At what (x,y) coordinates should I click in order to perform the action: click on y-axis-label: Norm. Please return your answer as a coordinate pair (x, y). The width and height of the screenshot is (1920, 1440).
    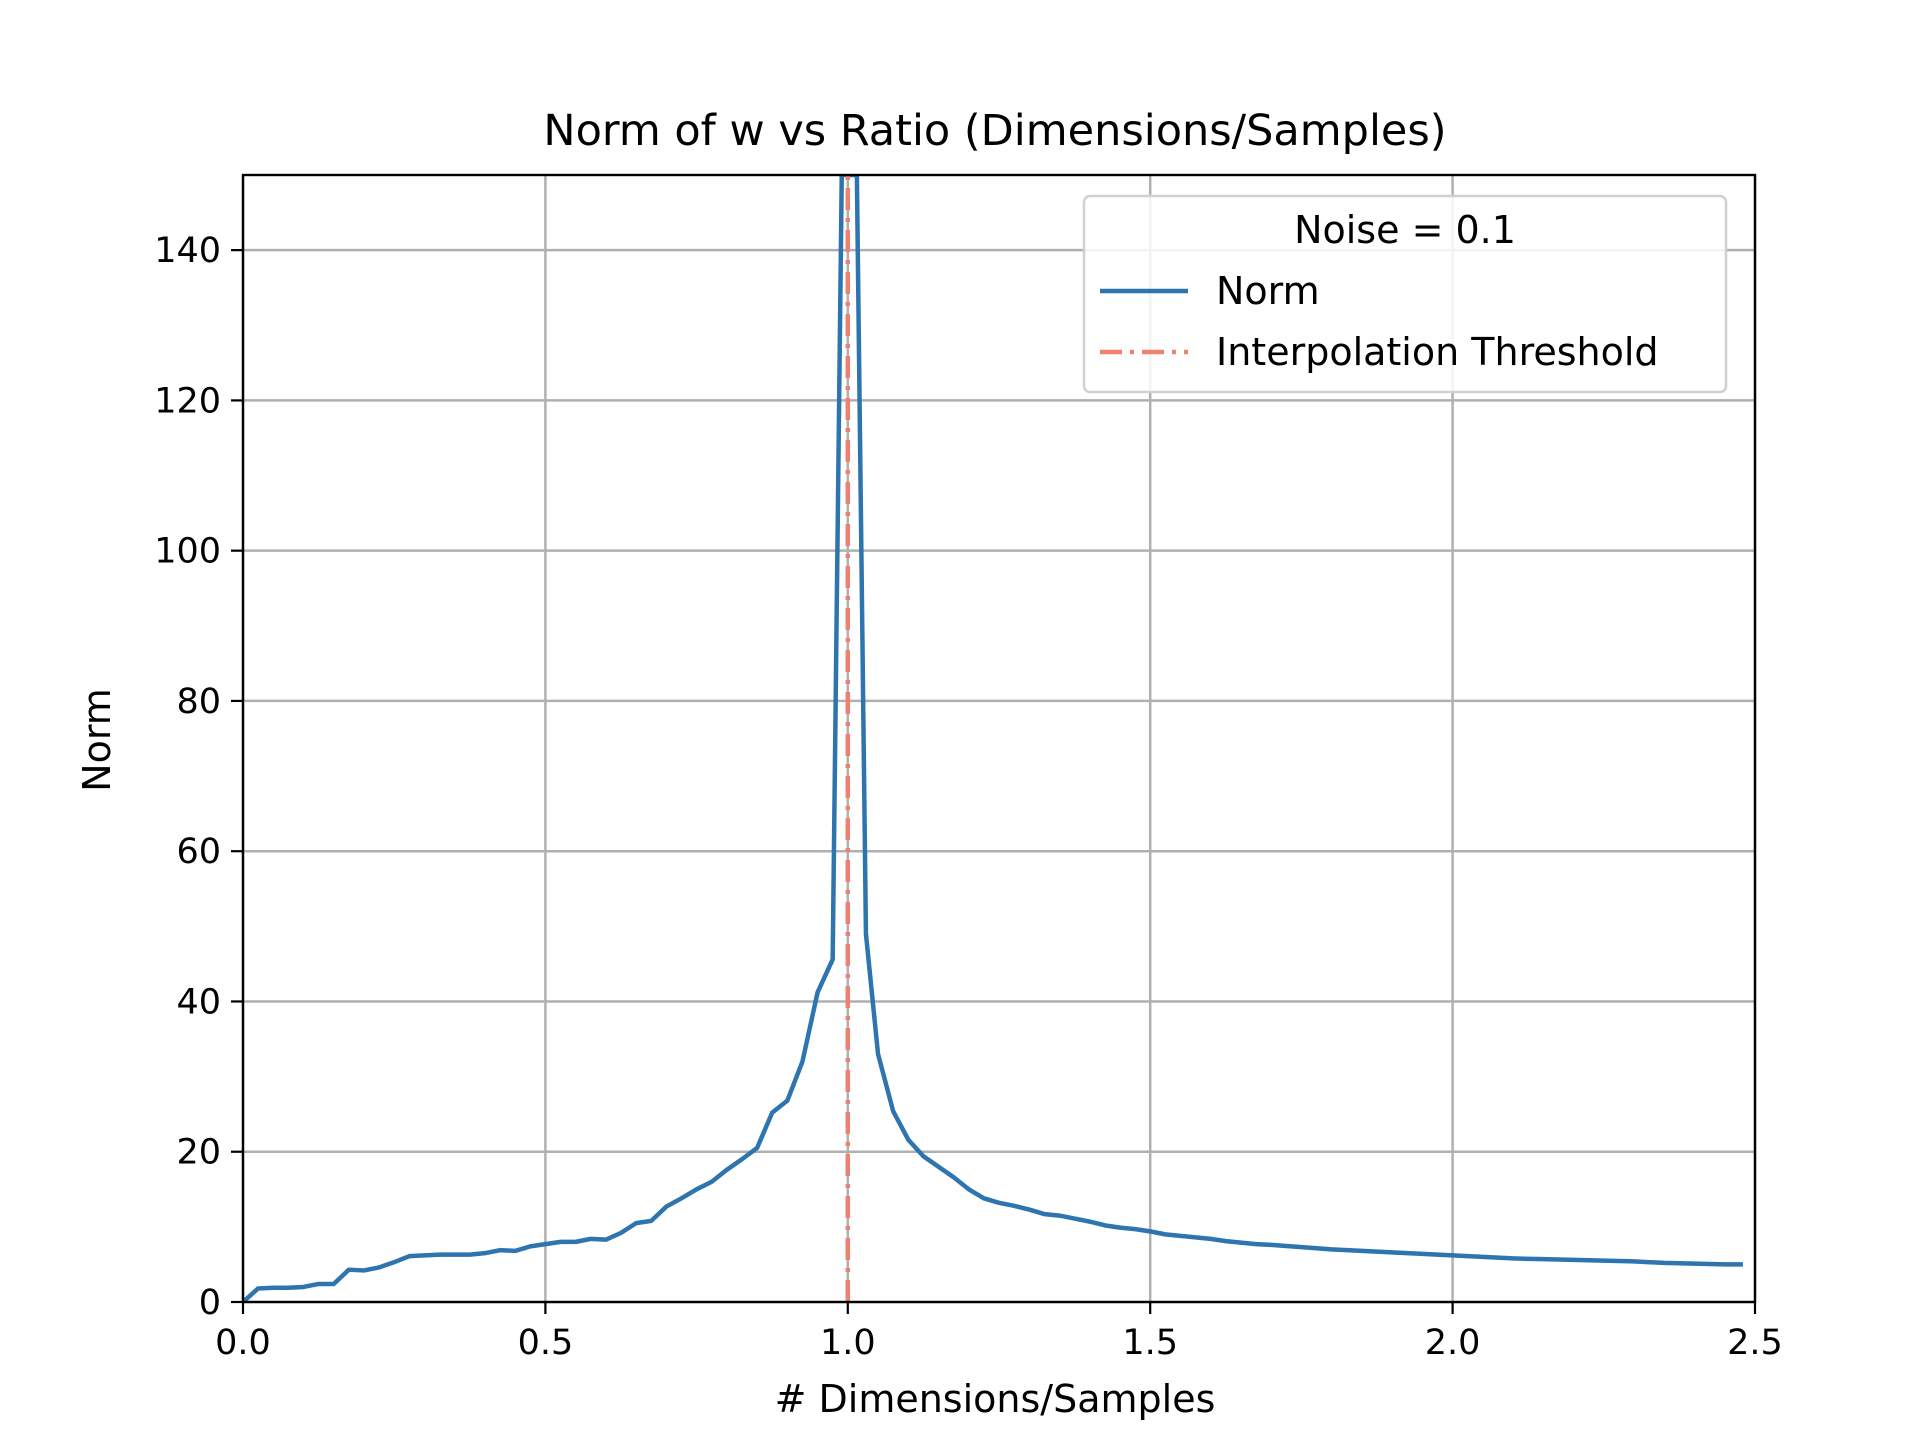
    Looking at the image, I should click on (97, 740).